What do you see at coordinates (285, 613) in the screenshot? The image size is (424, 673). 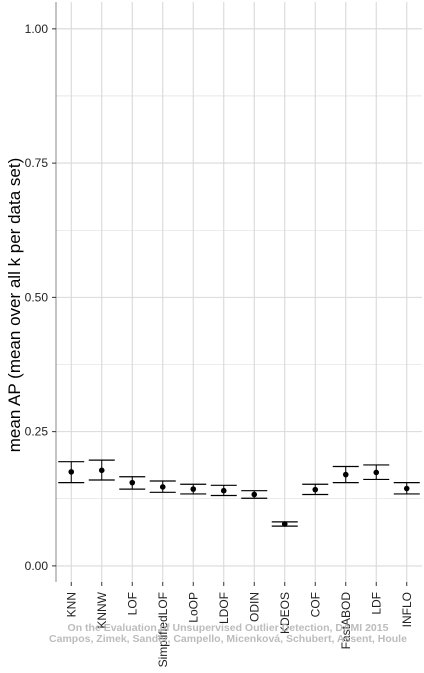 I see `x-tick-label: KDEOS` at bounding box center [285, 613].